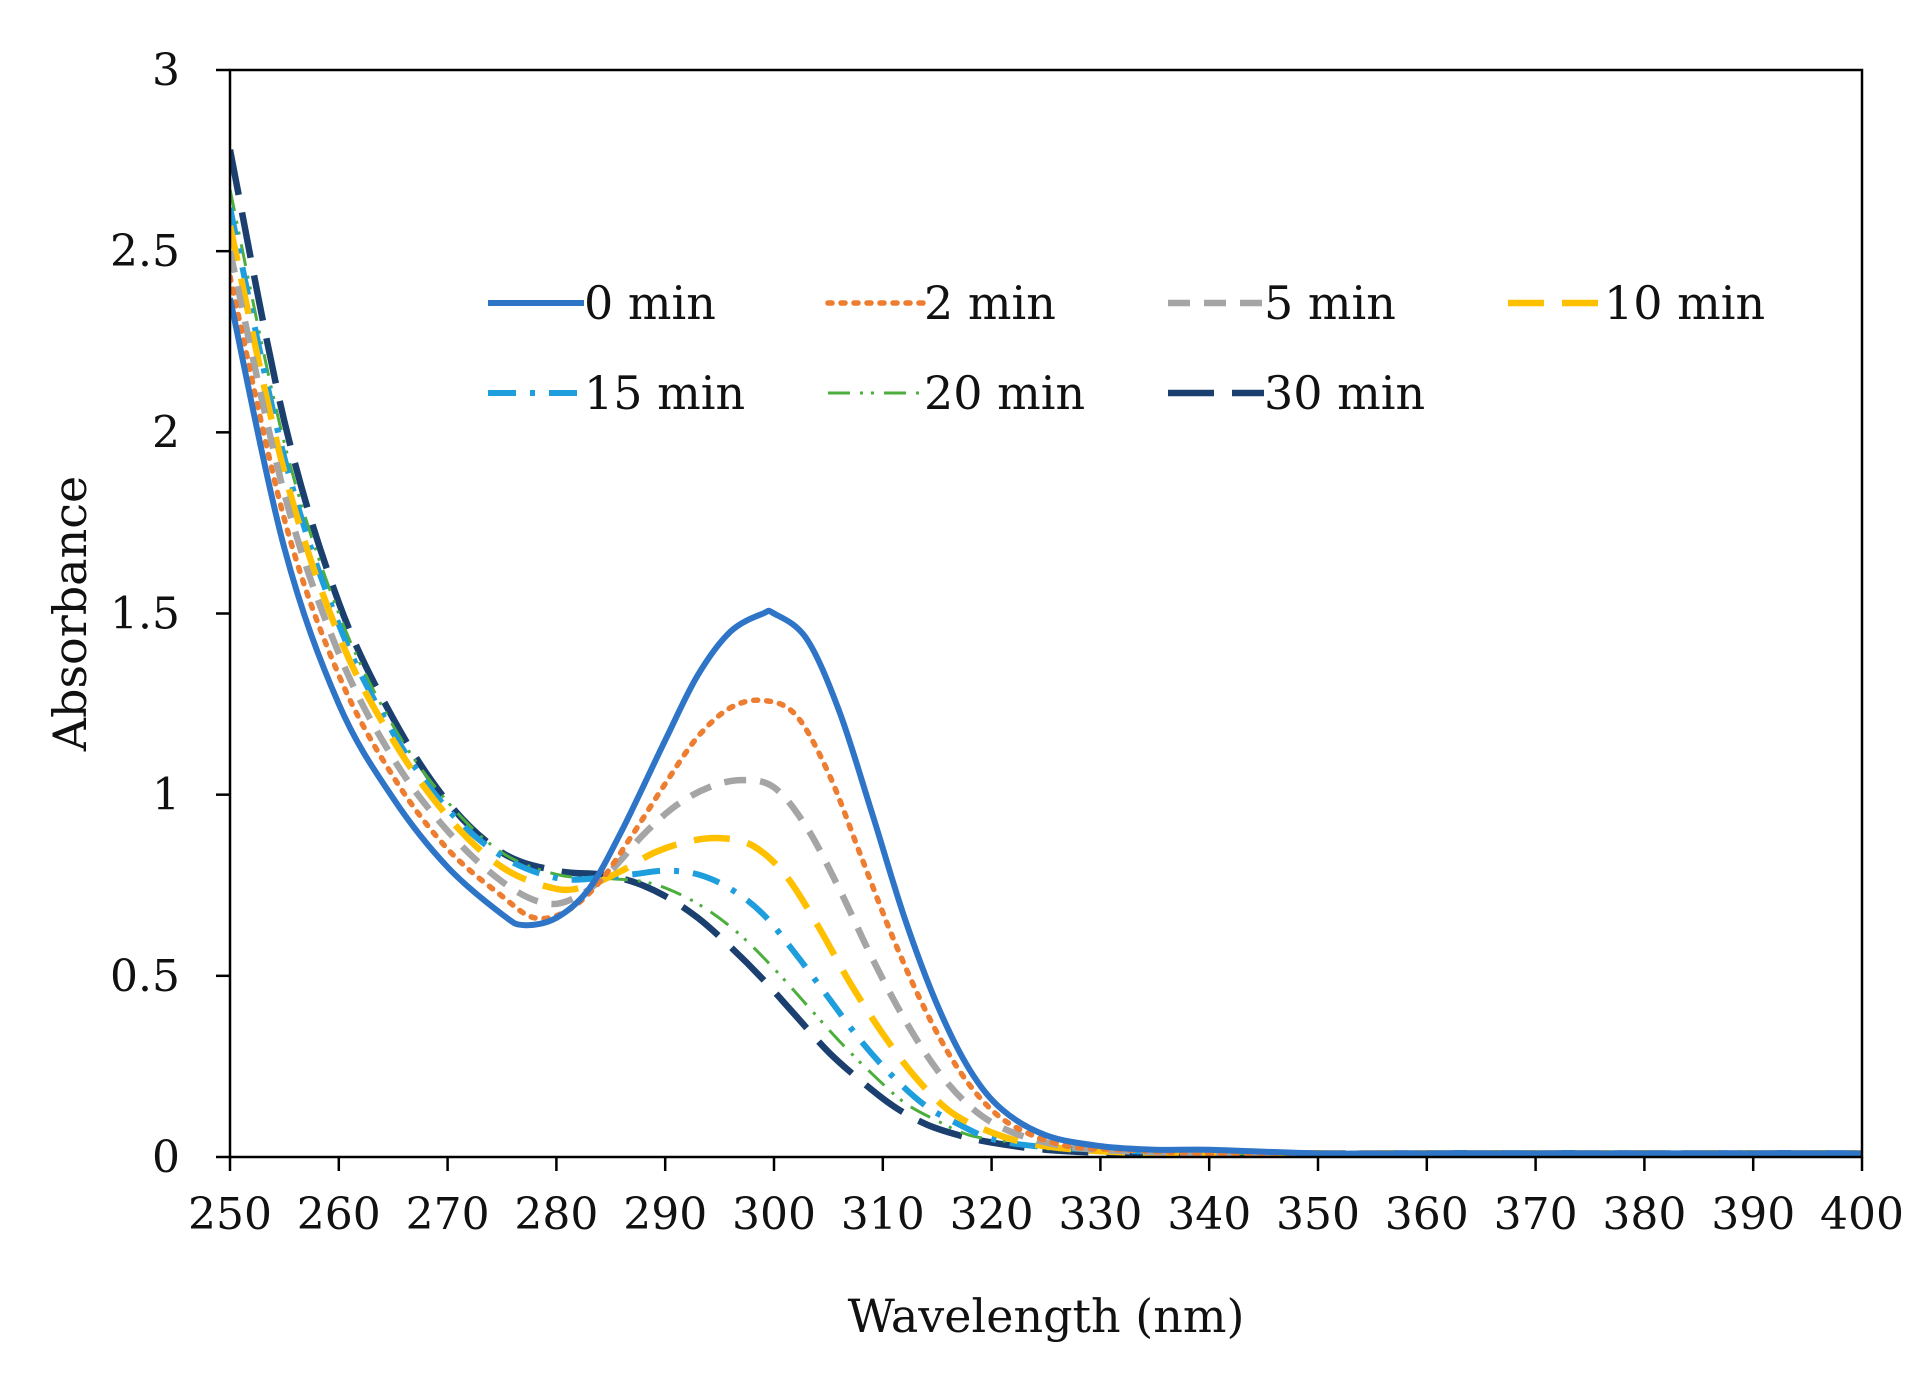 The image size is (1920, 1386). What do you see at coordinates (166, 70) in the screenshot?
I see `y-tick-label: 3` at bounding box center [166, 70].